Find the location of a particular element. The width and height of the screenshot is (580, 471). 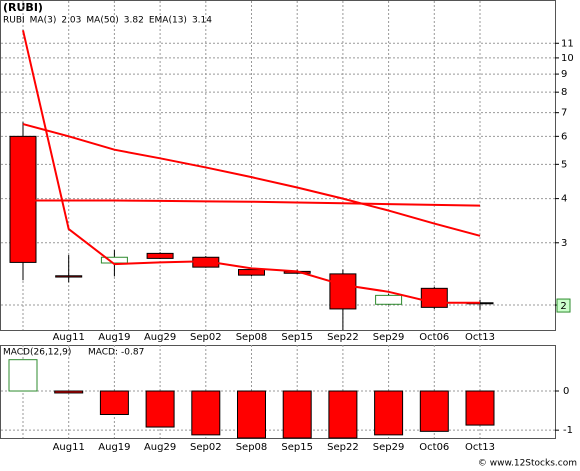

y-tick-label: 5 is located at coordinates (564, 164).